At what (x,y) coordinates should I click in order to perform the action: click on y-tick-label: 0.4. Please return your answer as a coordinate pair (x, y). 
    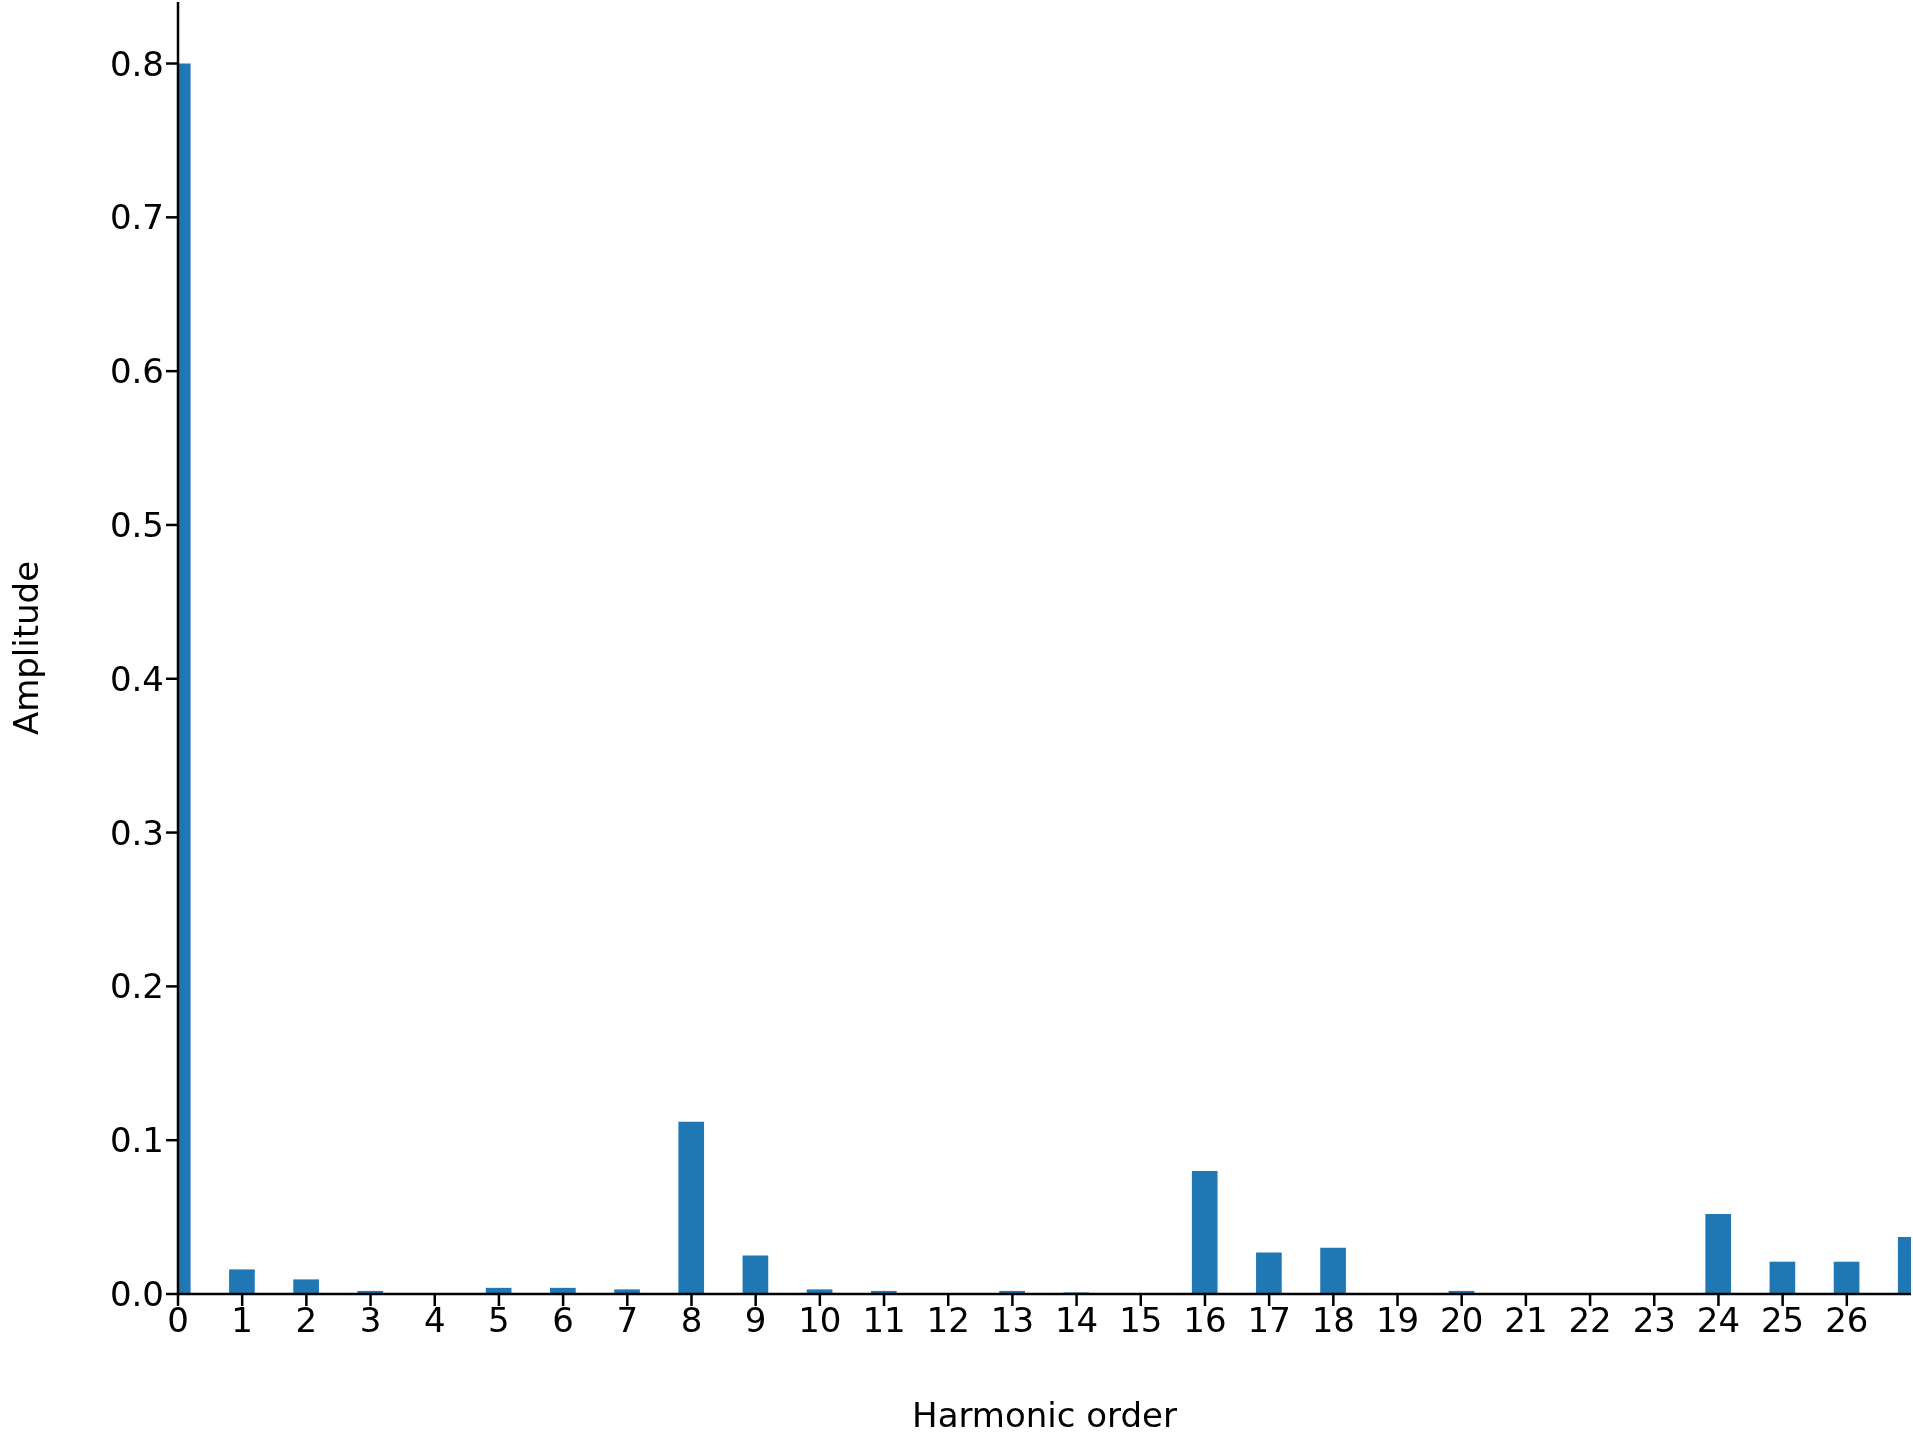
    Looking at the image, I should click on (136, 678).